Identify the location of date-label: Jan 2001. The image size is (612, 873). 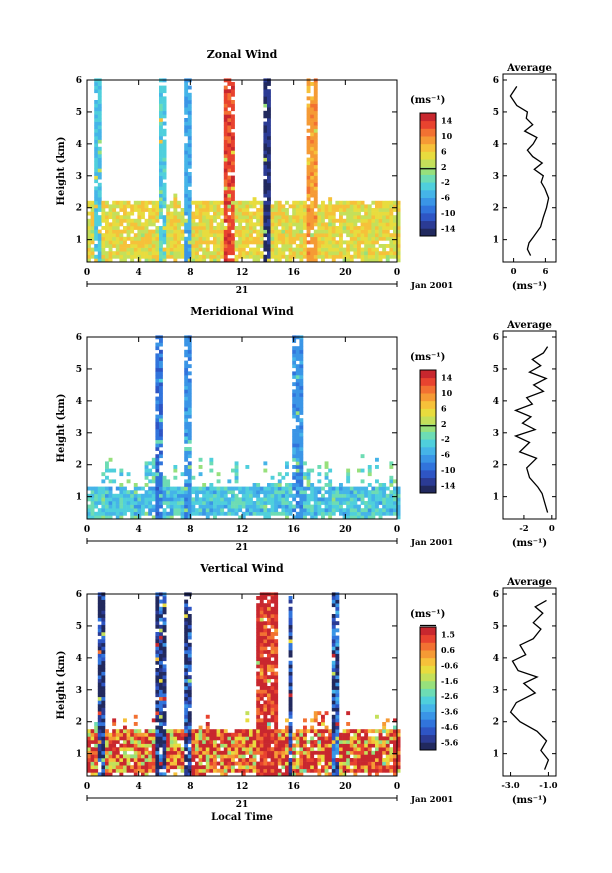
(431, 800).